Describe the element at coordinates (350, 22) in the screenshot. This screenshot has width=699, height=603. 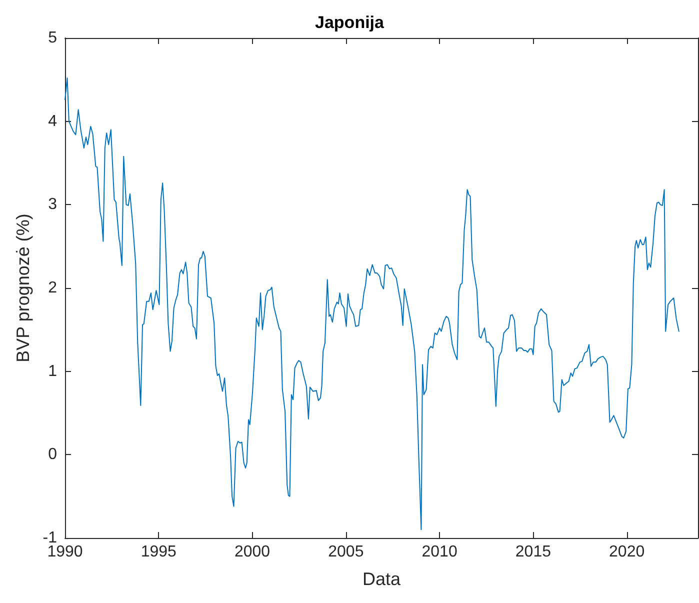
I see `chart-title: Japonija` at that location.